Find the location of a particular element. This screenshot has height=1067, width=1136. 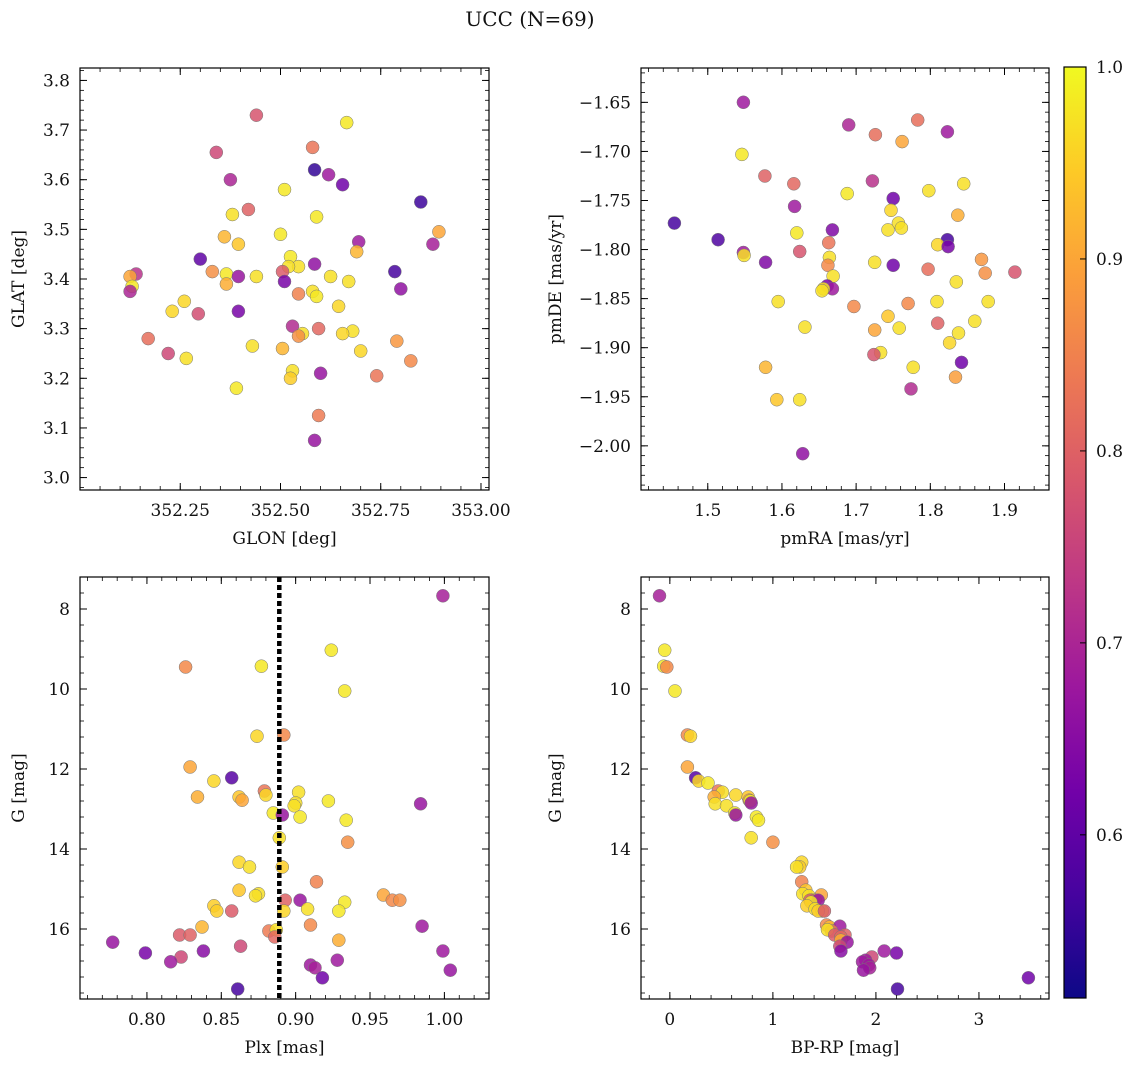

colorbar-tick-label: 0.7 is located at coordinates (1109, 644).